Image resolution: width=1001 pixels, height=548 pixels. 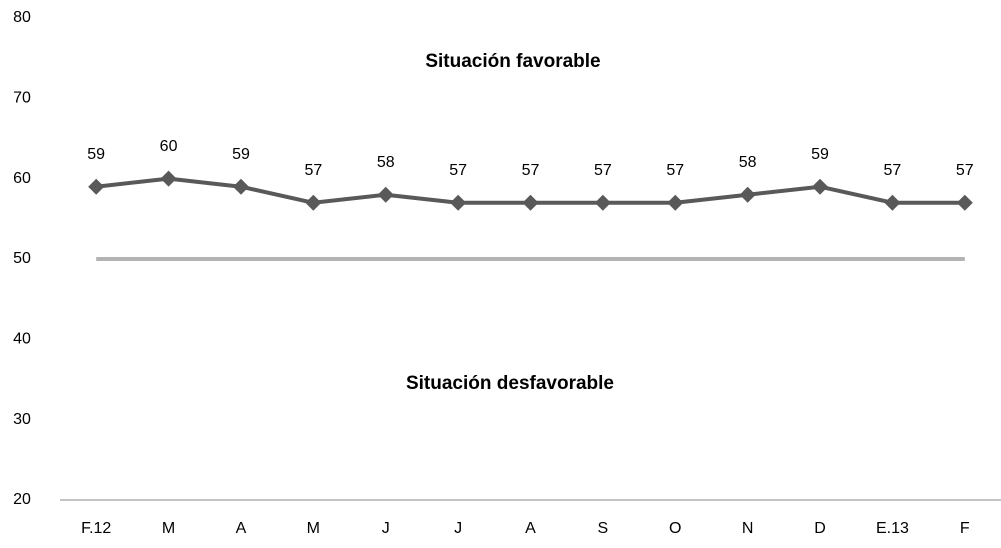 What do you see at coordinates (22, 339) in the screenshot?
I see `y-tick-label: 40` at bounding box center [22, 339].